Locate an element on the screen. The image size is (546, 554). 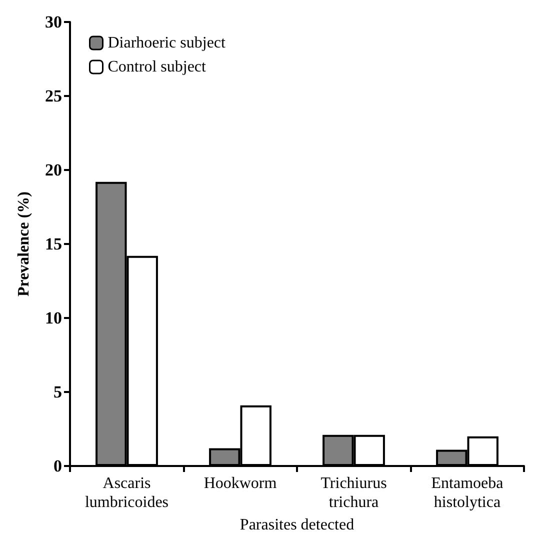
x-tick-label: Hookworm is located at coordinates (241, 483).